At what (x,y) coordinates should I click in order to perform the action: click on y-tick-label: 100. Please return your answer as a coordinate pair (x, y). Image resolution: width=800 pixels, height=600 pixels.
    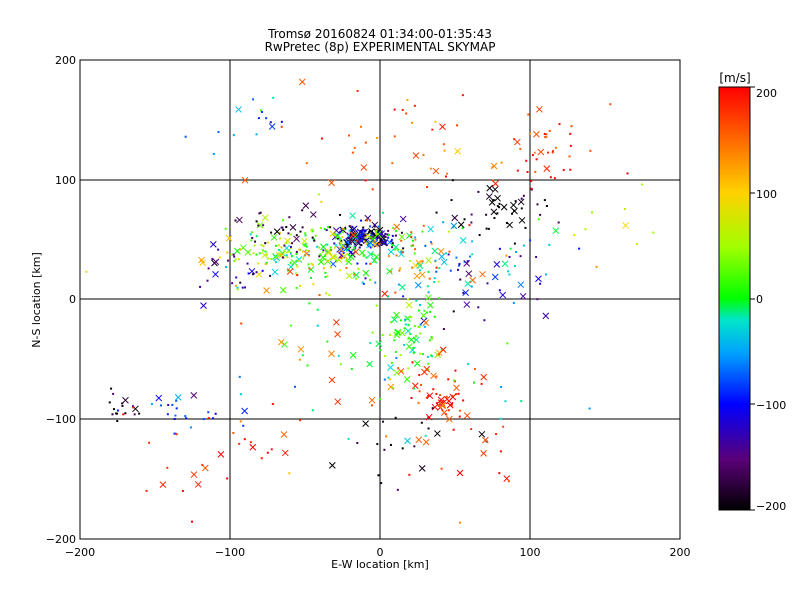
    Looking at the image, I should click on (65, 180).